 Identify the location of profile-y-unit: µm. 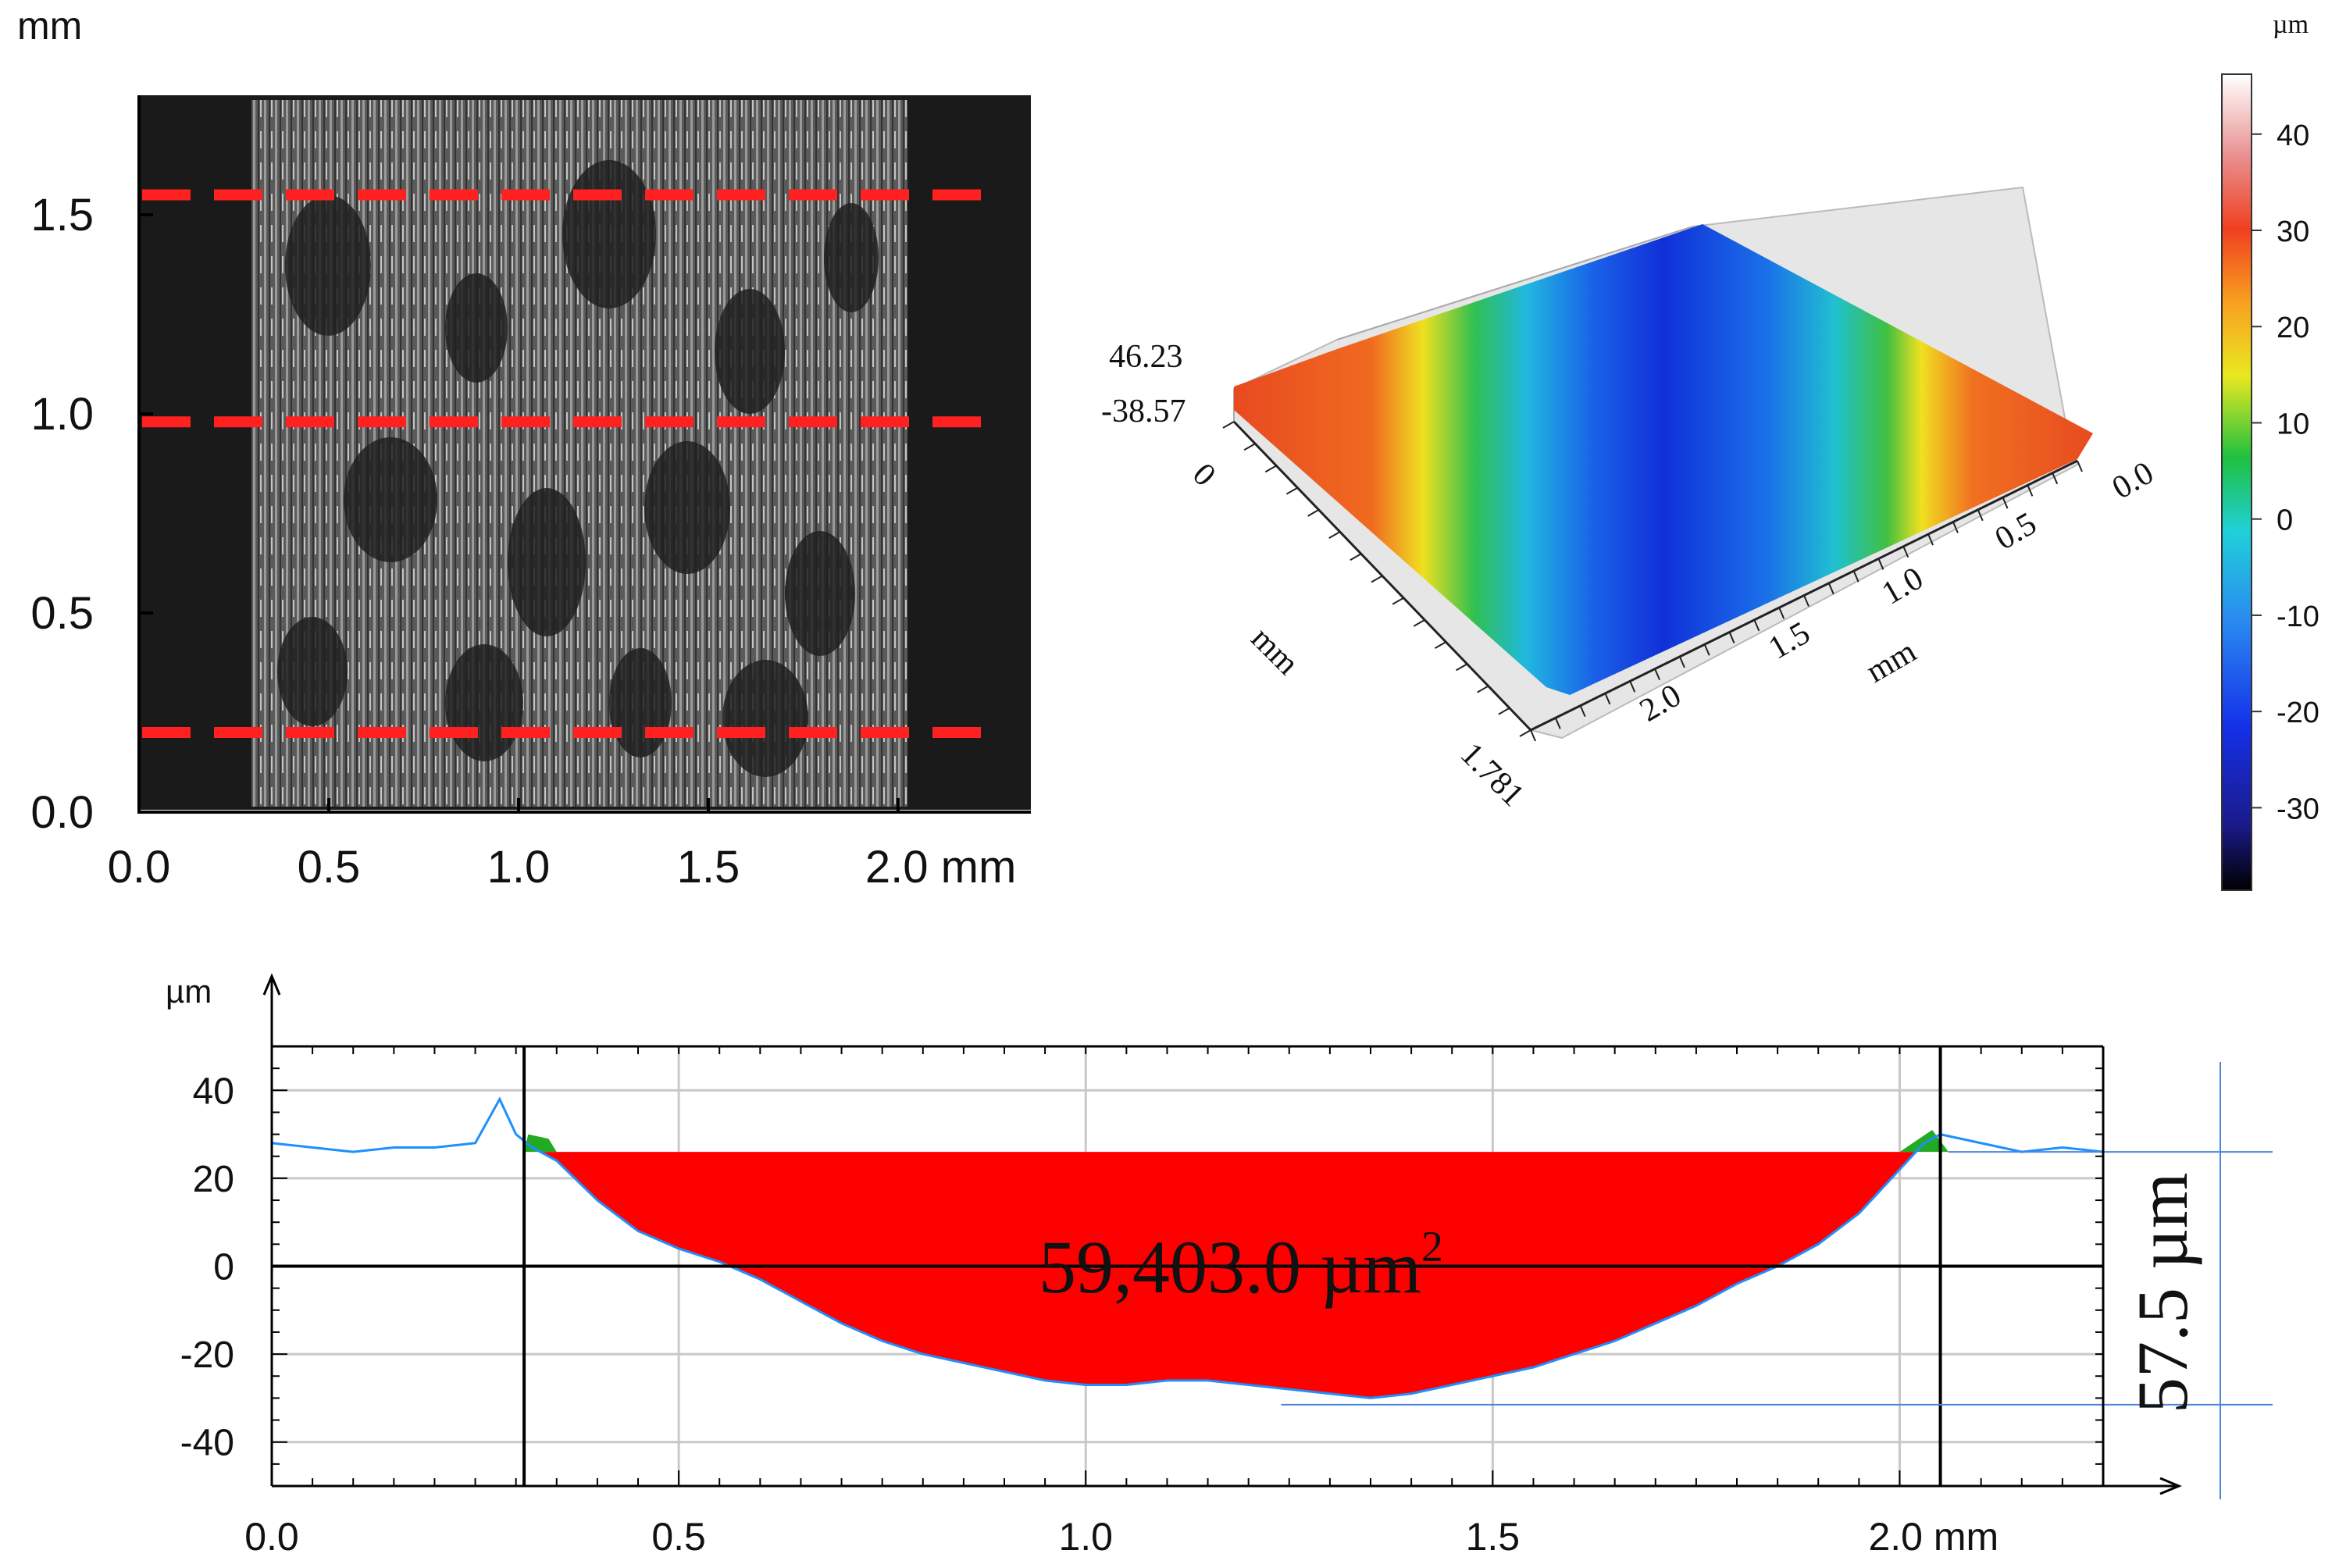
(189, 991).